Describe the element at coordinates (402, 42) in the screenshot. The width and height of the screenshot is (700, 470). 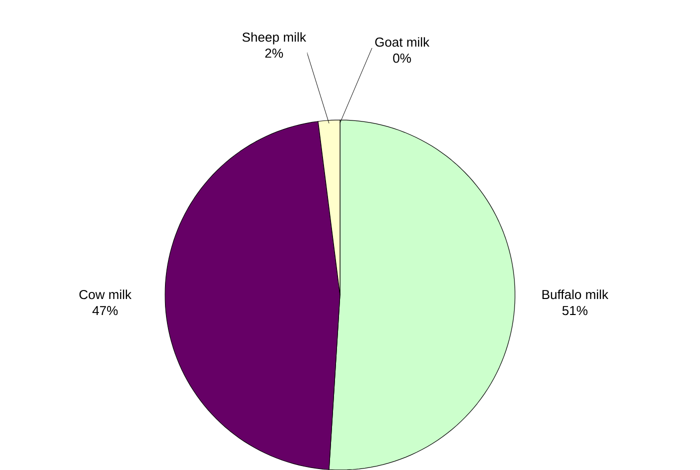
I see `category-label: Goat milk` at that location.